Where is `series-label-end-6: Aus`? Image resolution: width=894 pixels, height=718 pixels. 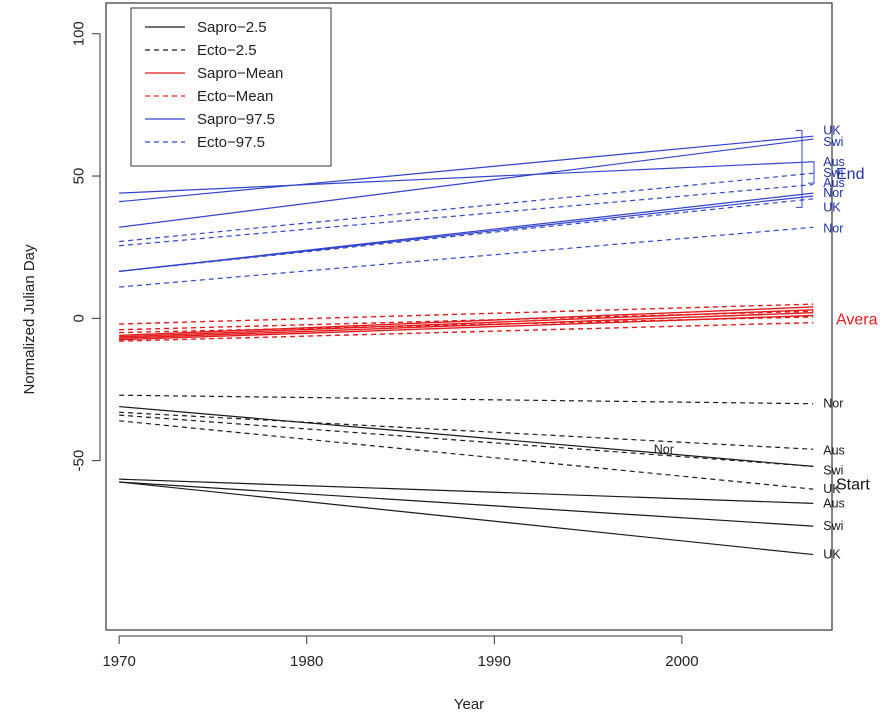 series-label-end-6: Aus is located at coordinates (834, 183).